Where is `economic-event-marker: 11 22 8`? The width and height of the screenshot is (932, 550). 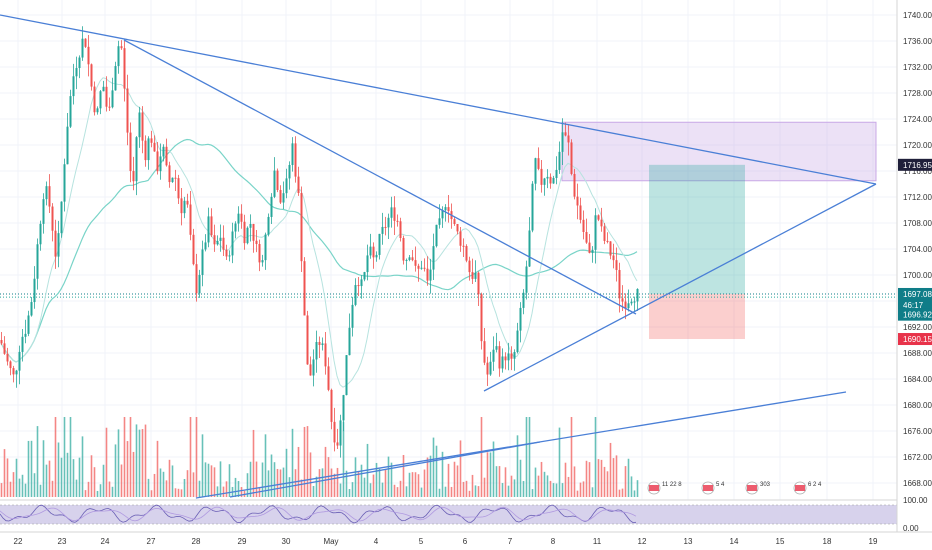
economic-event-marker: 11 22 8 is located at coordinates (664, 488).